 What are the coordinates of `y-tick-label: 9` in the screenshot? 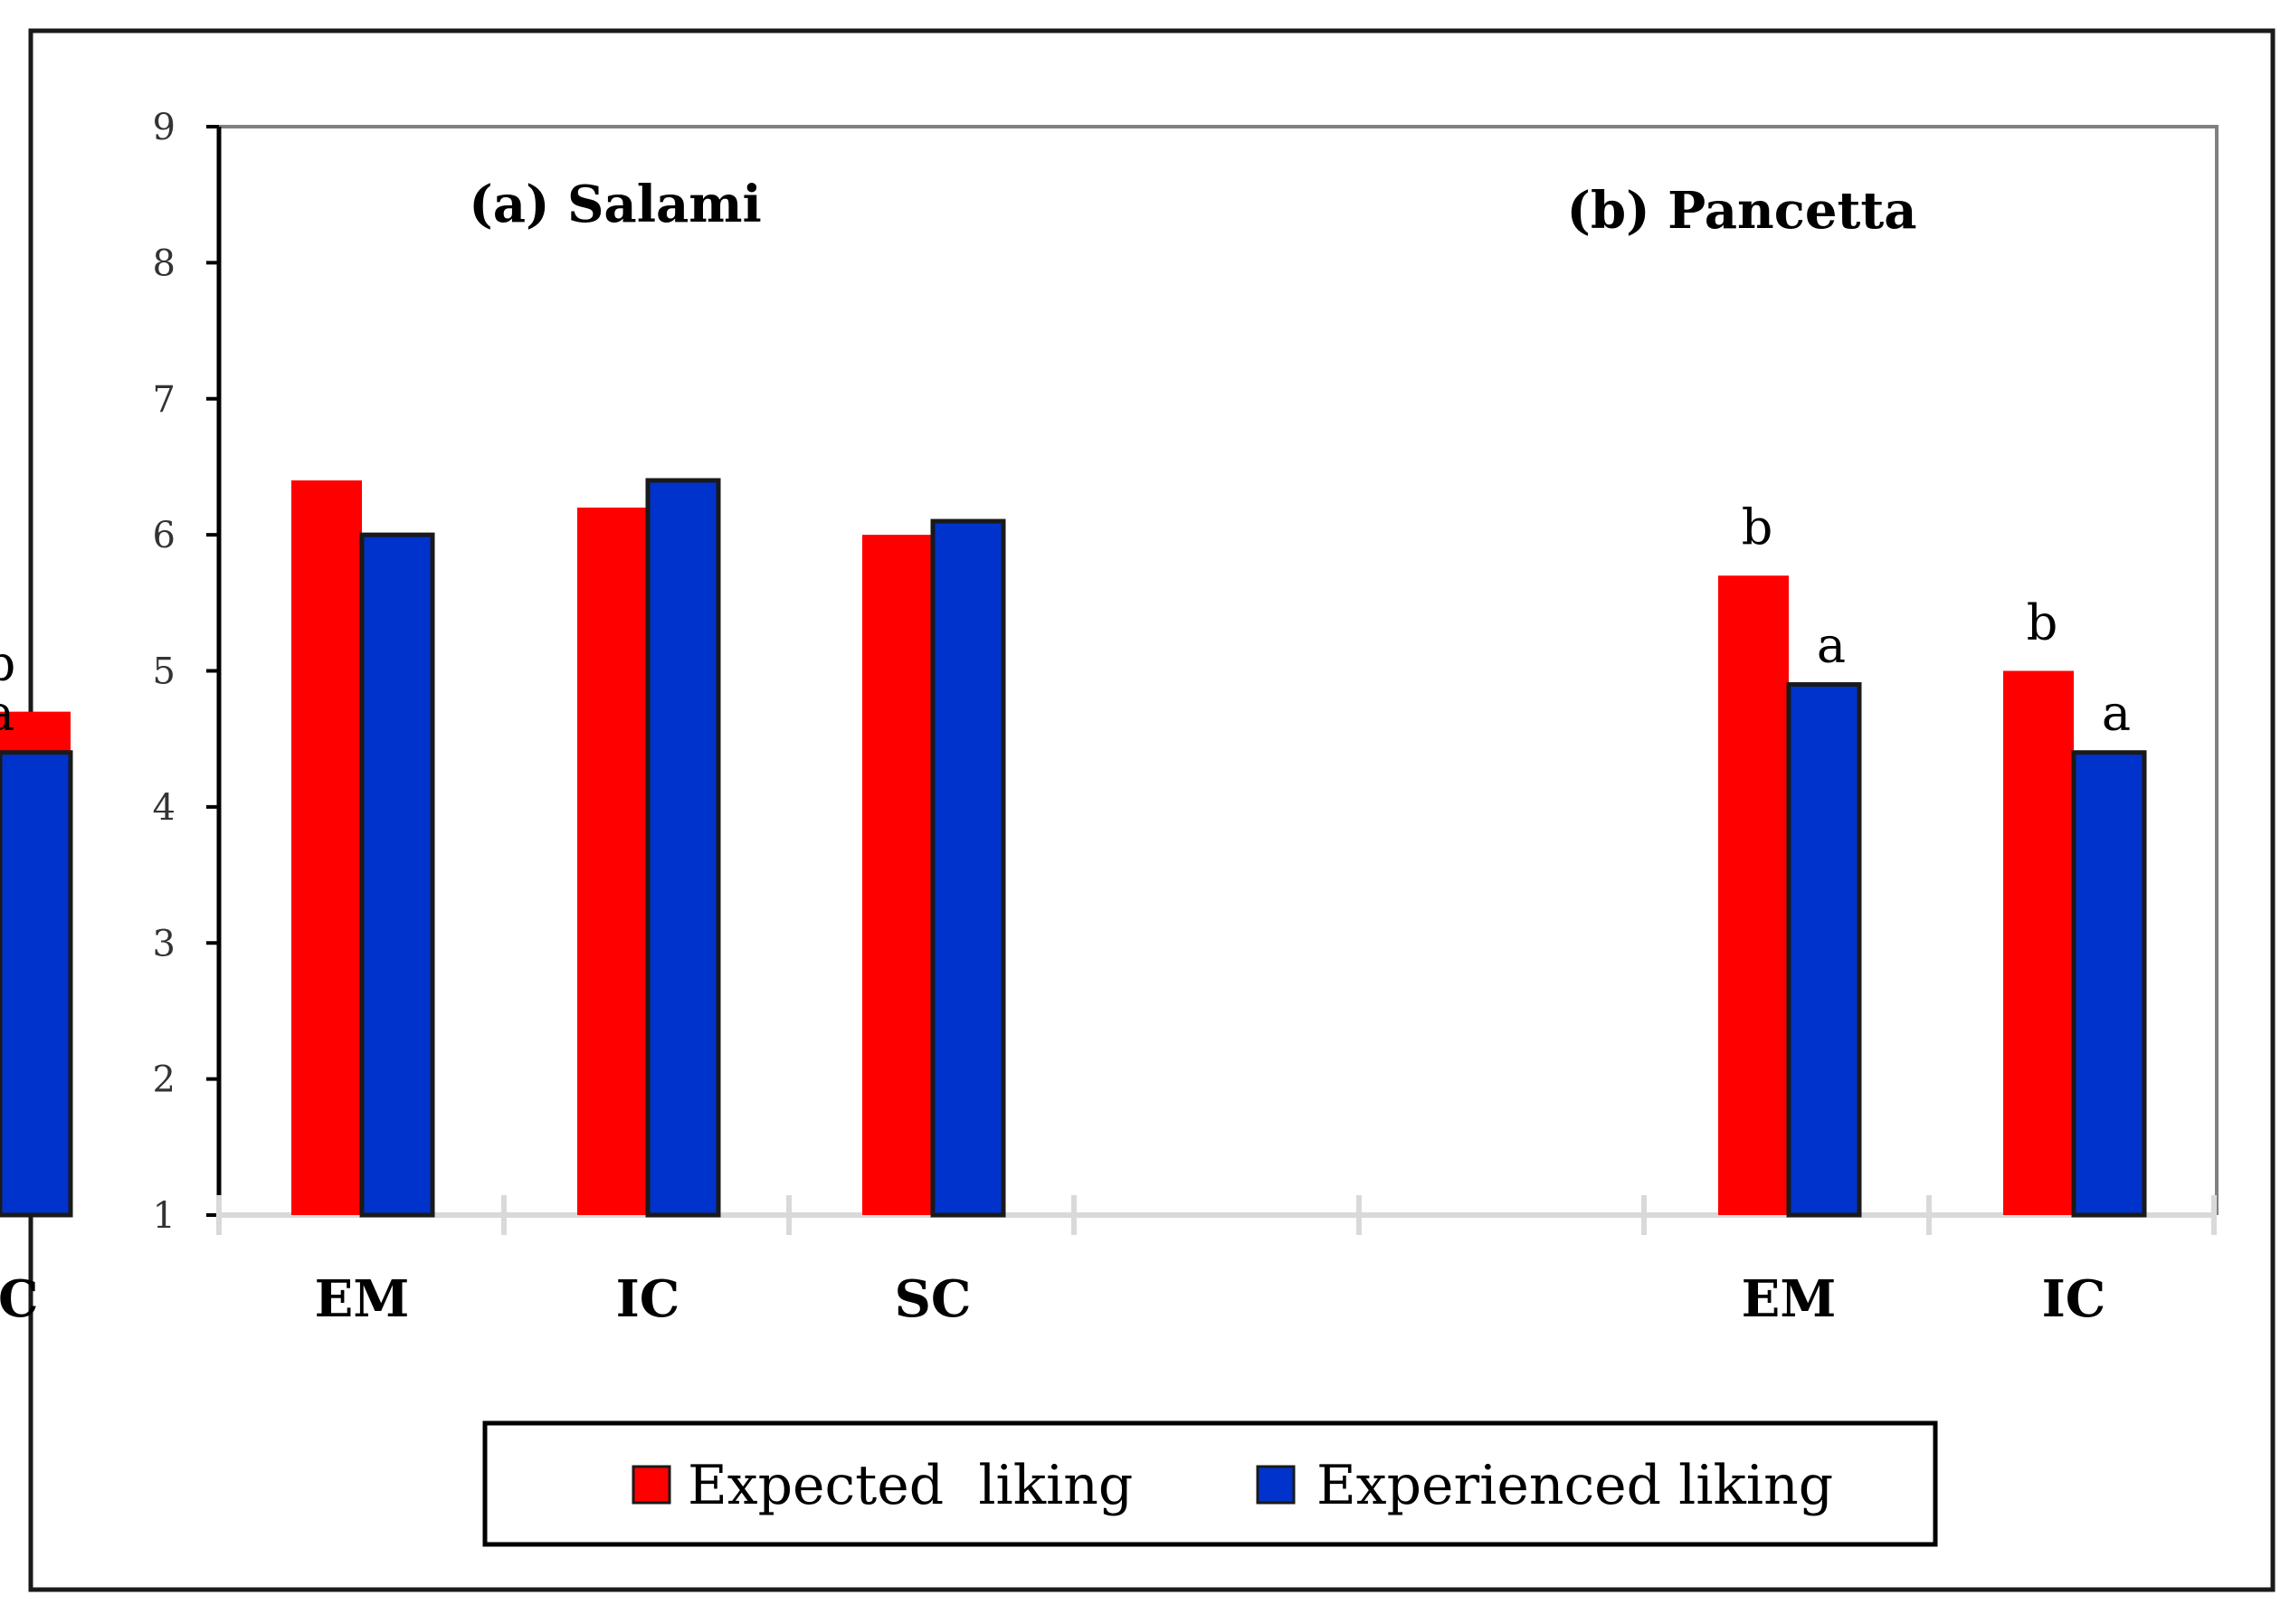 It's located at (164, 127).